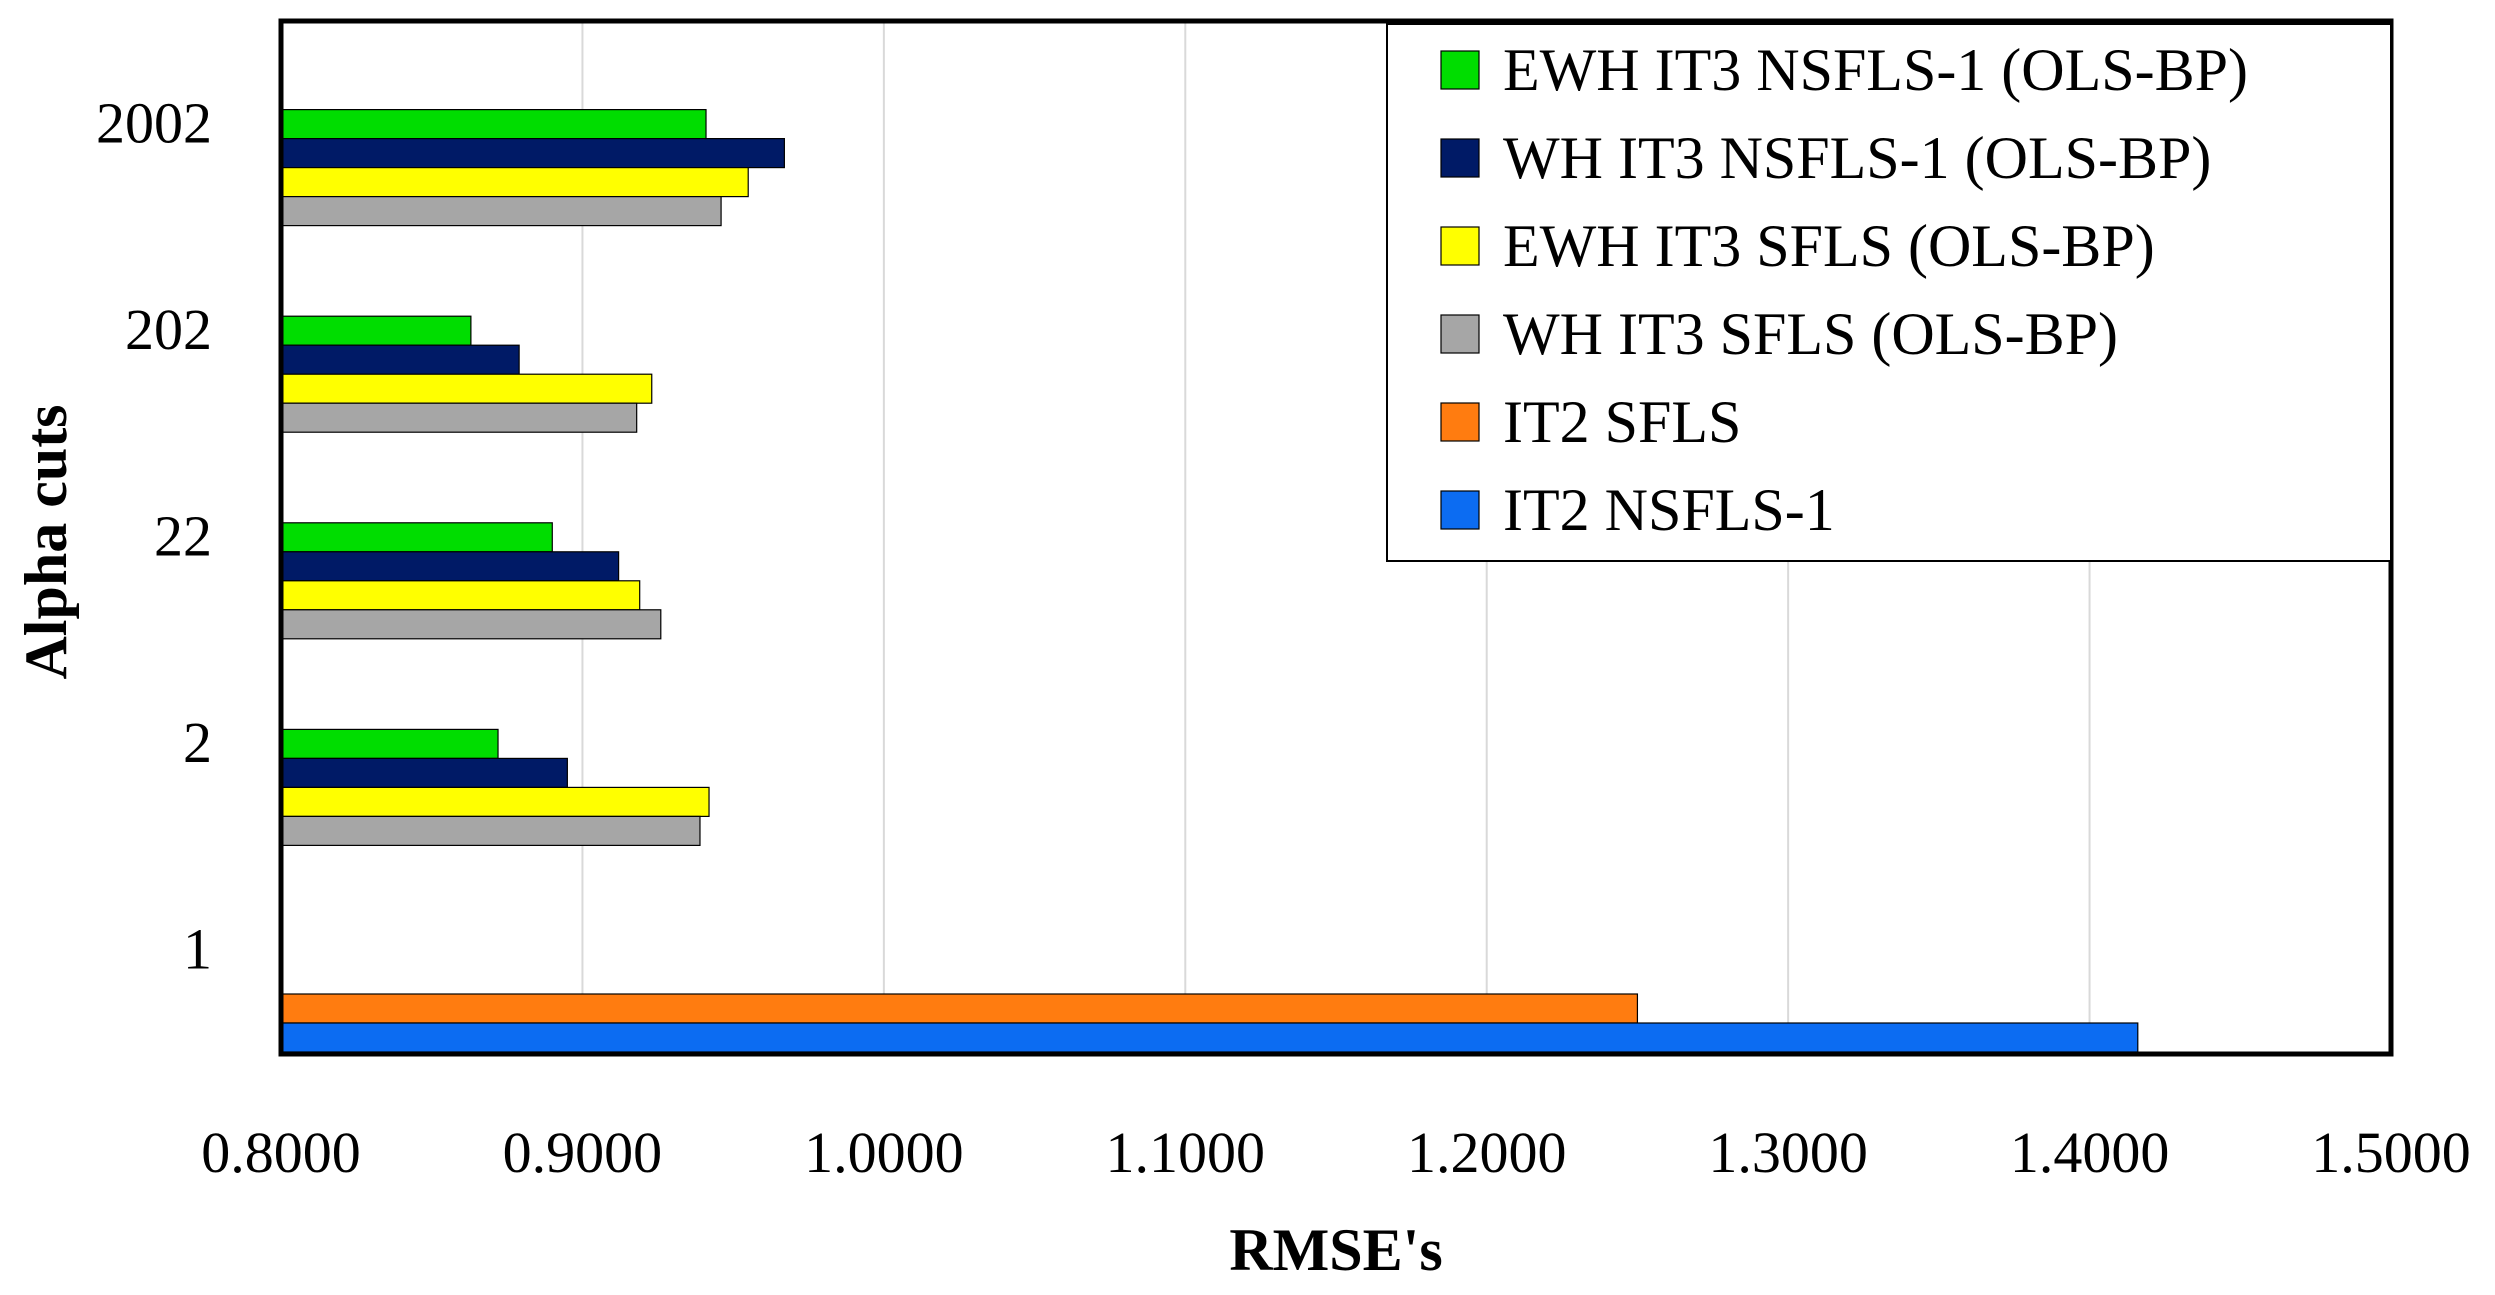 This screenshot has width=2495, height=1295. I want to click on legend-label: WH IT3 NSFLS-1 (OLS-BP), so click(1857, 158).